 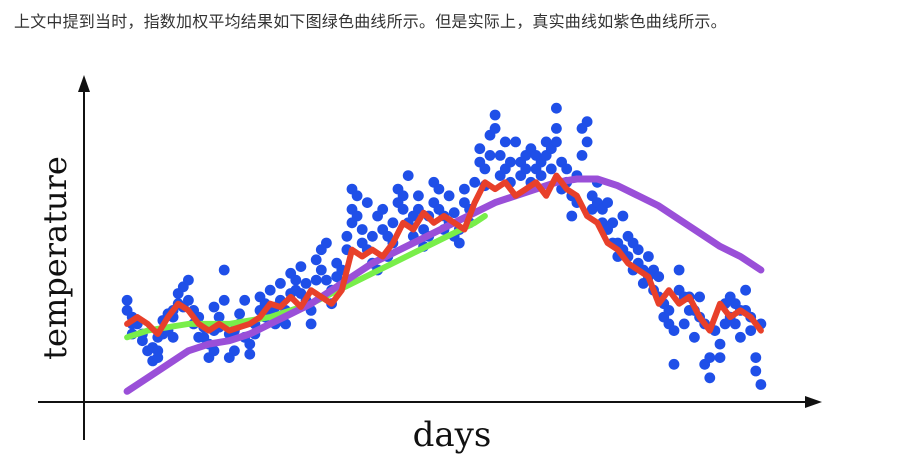 I want to click on y-axis-arrowhead, so click(x=84, y=83).